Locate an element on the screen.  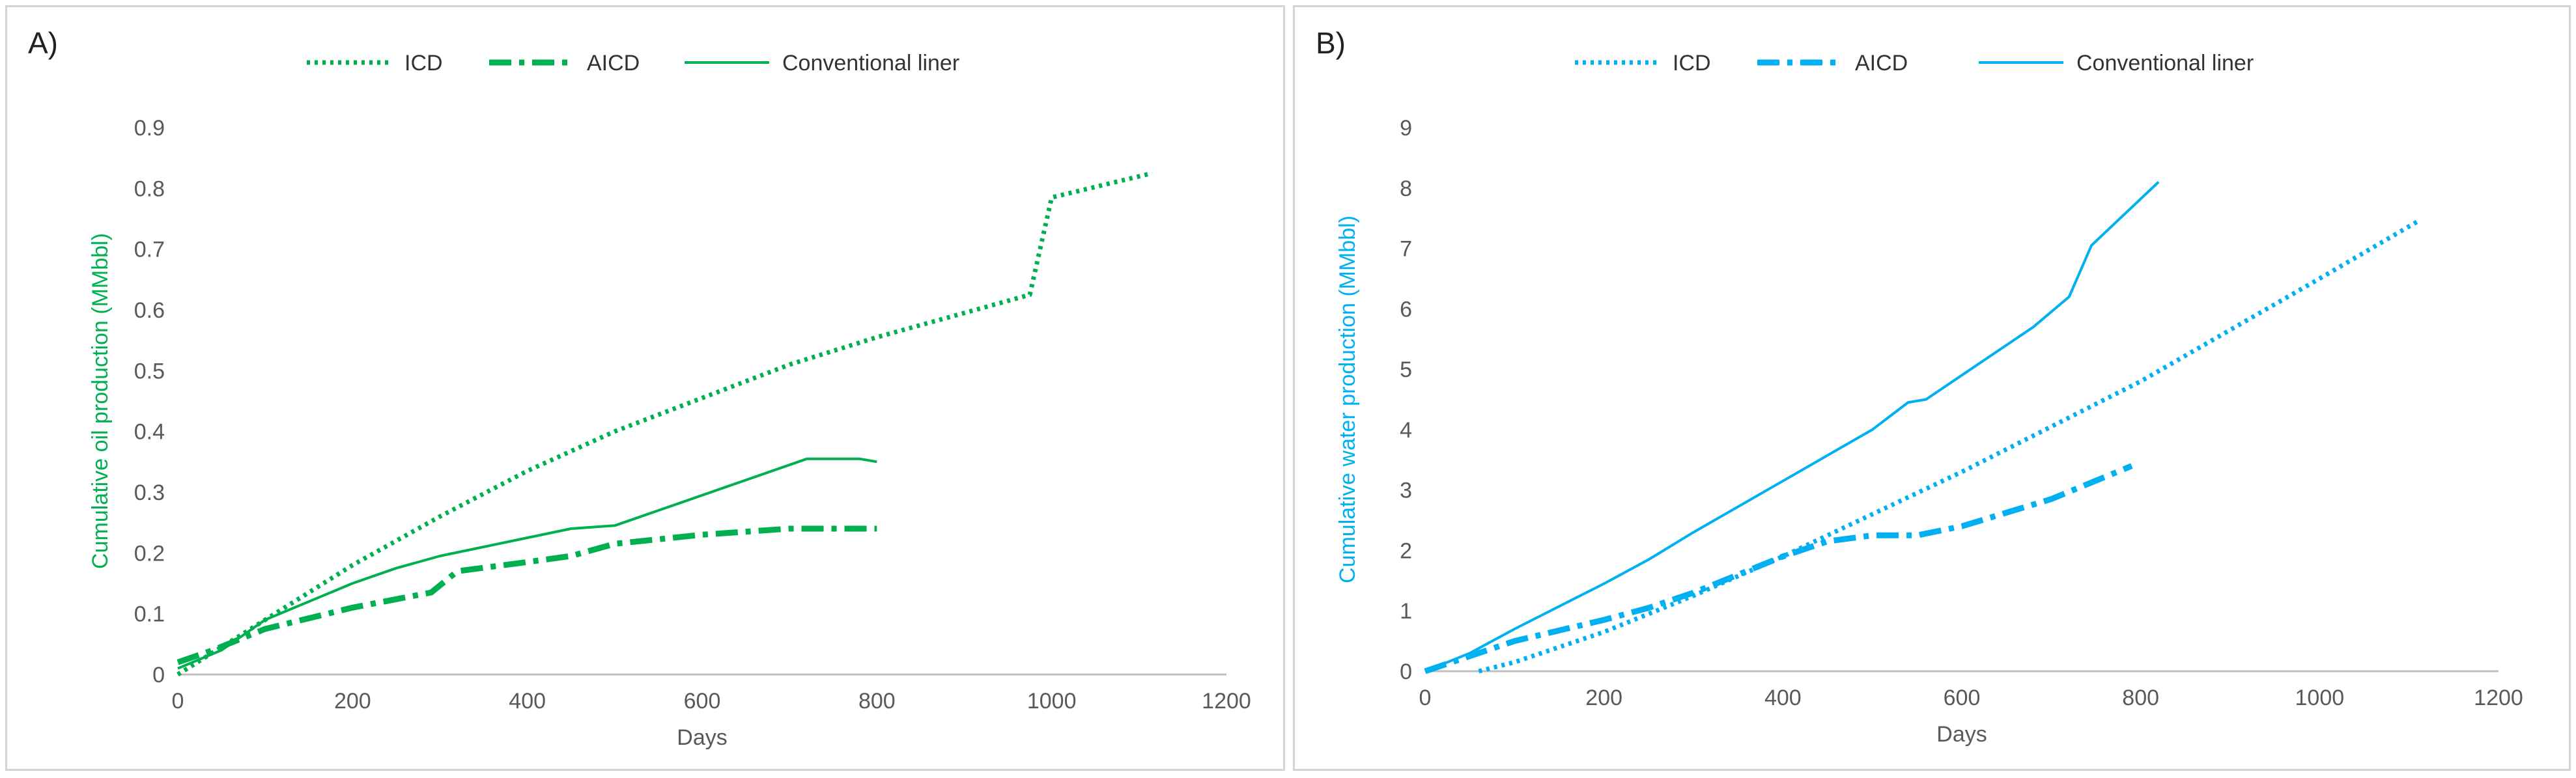
chart1-y-tick-label: 4 is located at coordinates (1406, 430).